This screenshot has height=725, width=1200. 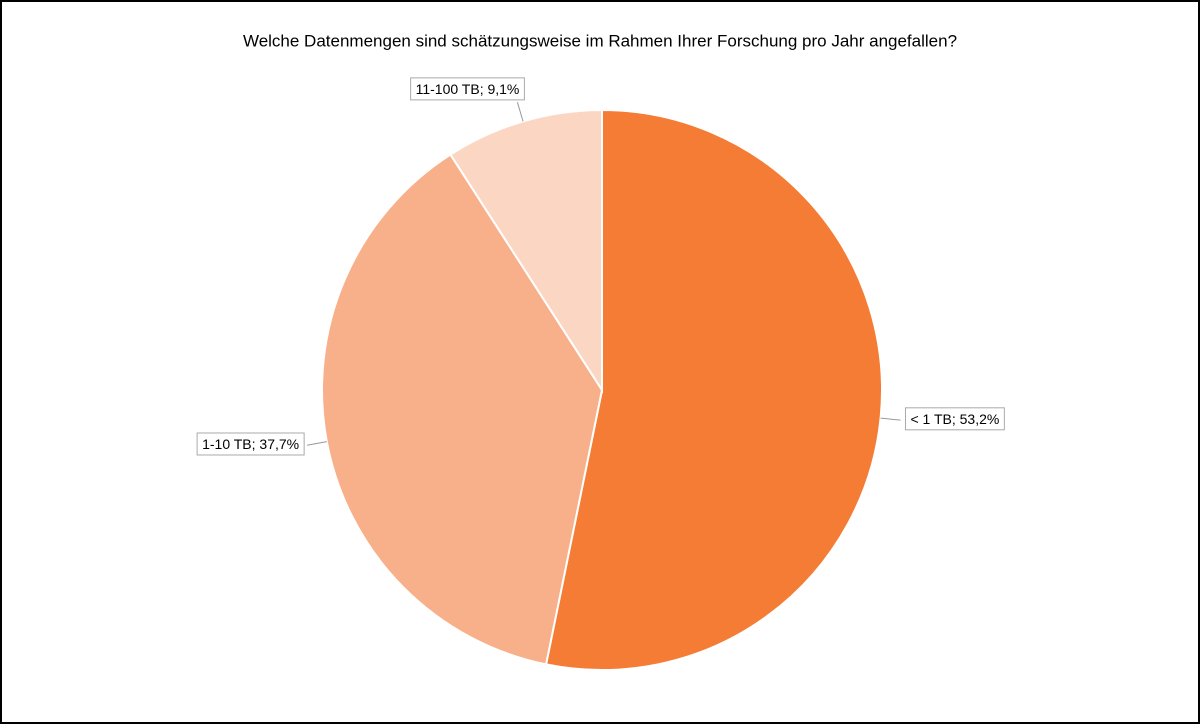 I want to click on data-label: 1-10 TB; 37,7%, so click(x=250, y=444).